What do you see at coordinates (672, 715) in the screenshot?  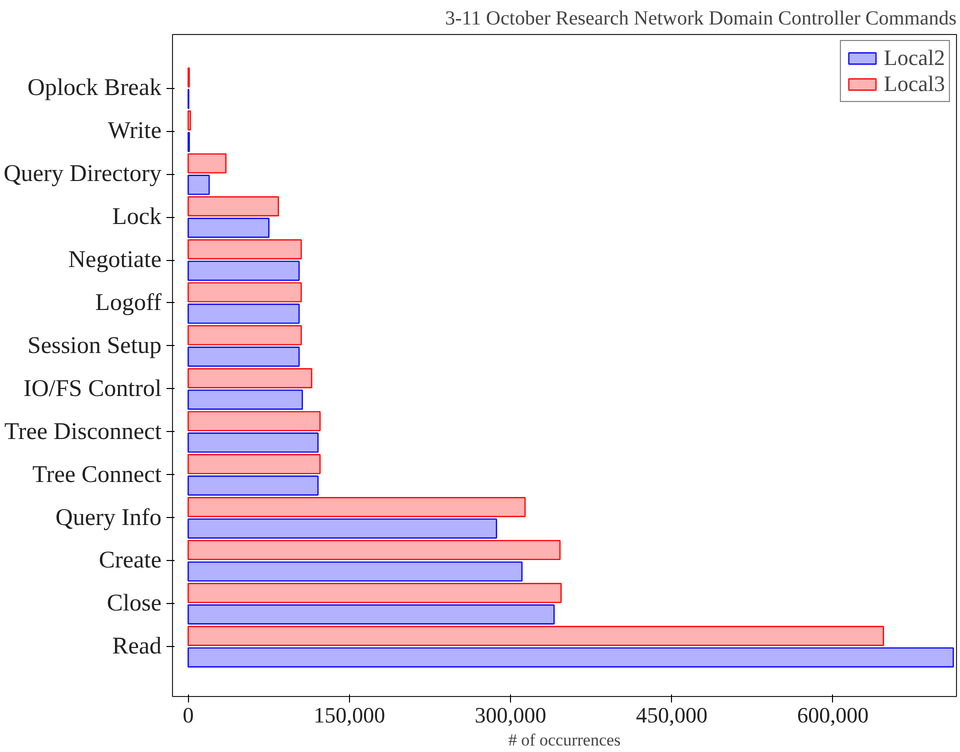 I see `x-tick-label: 450,000` at bounding box center [672, 715].